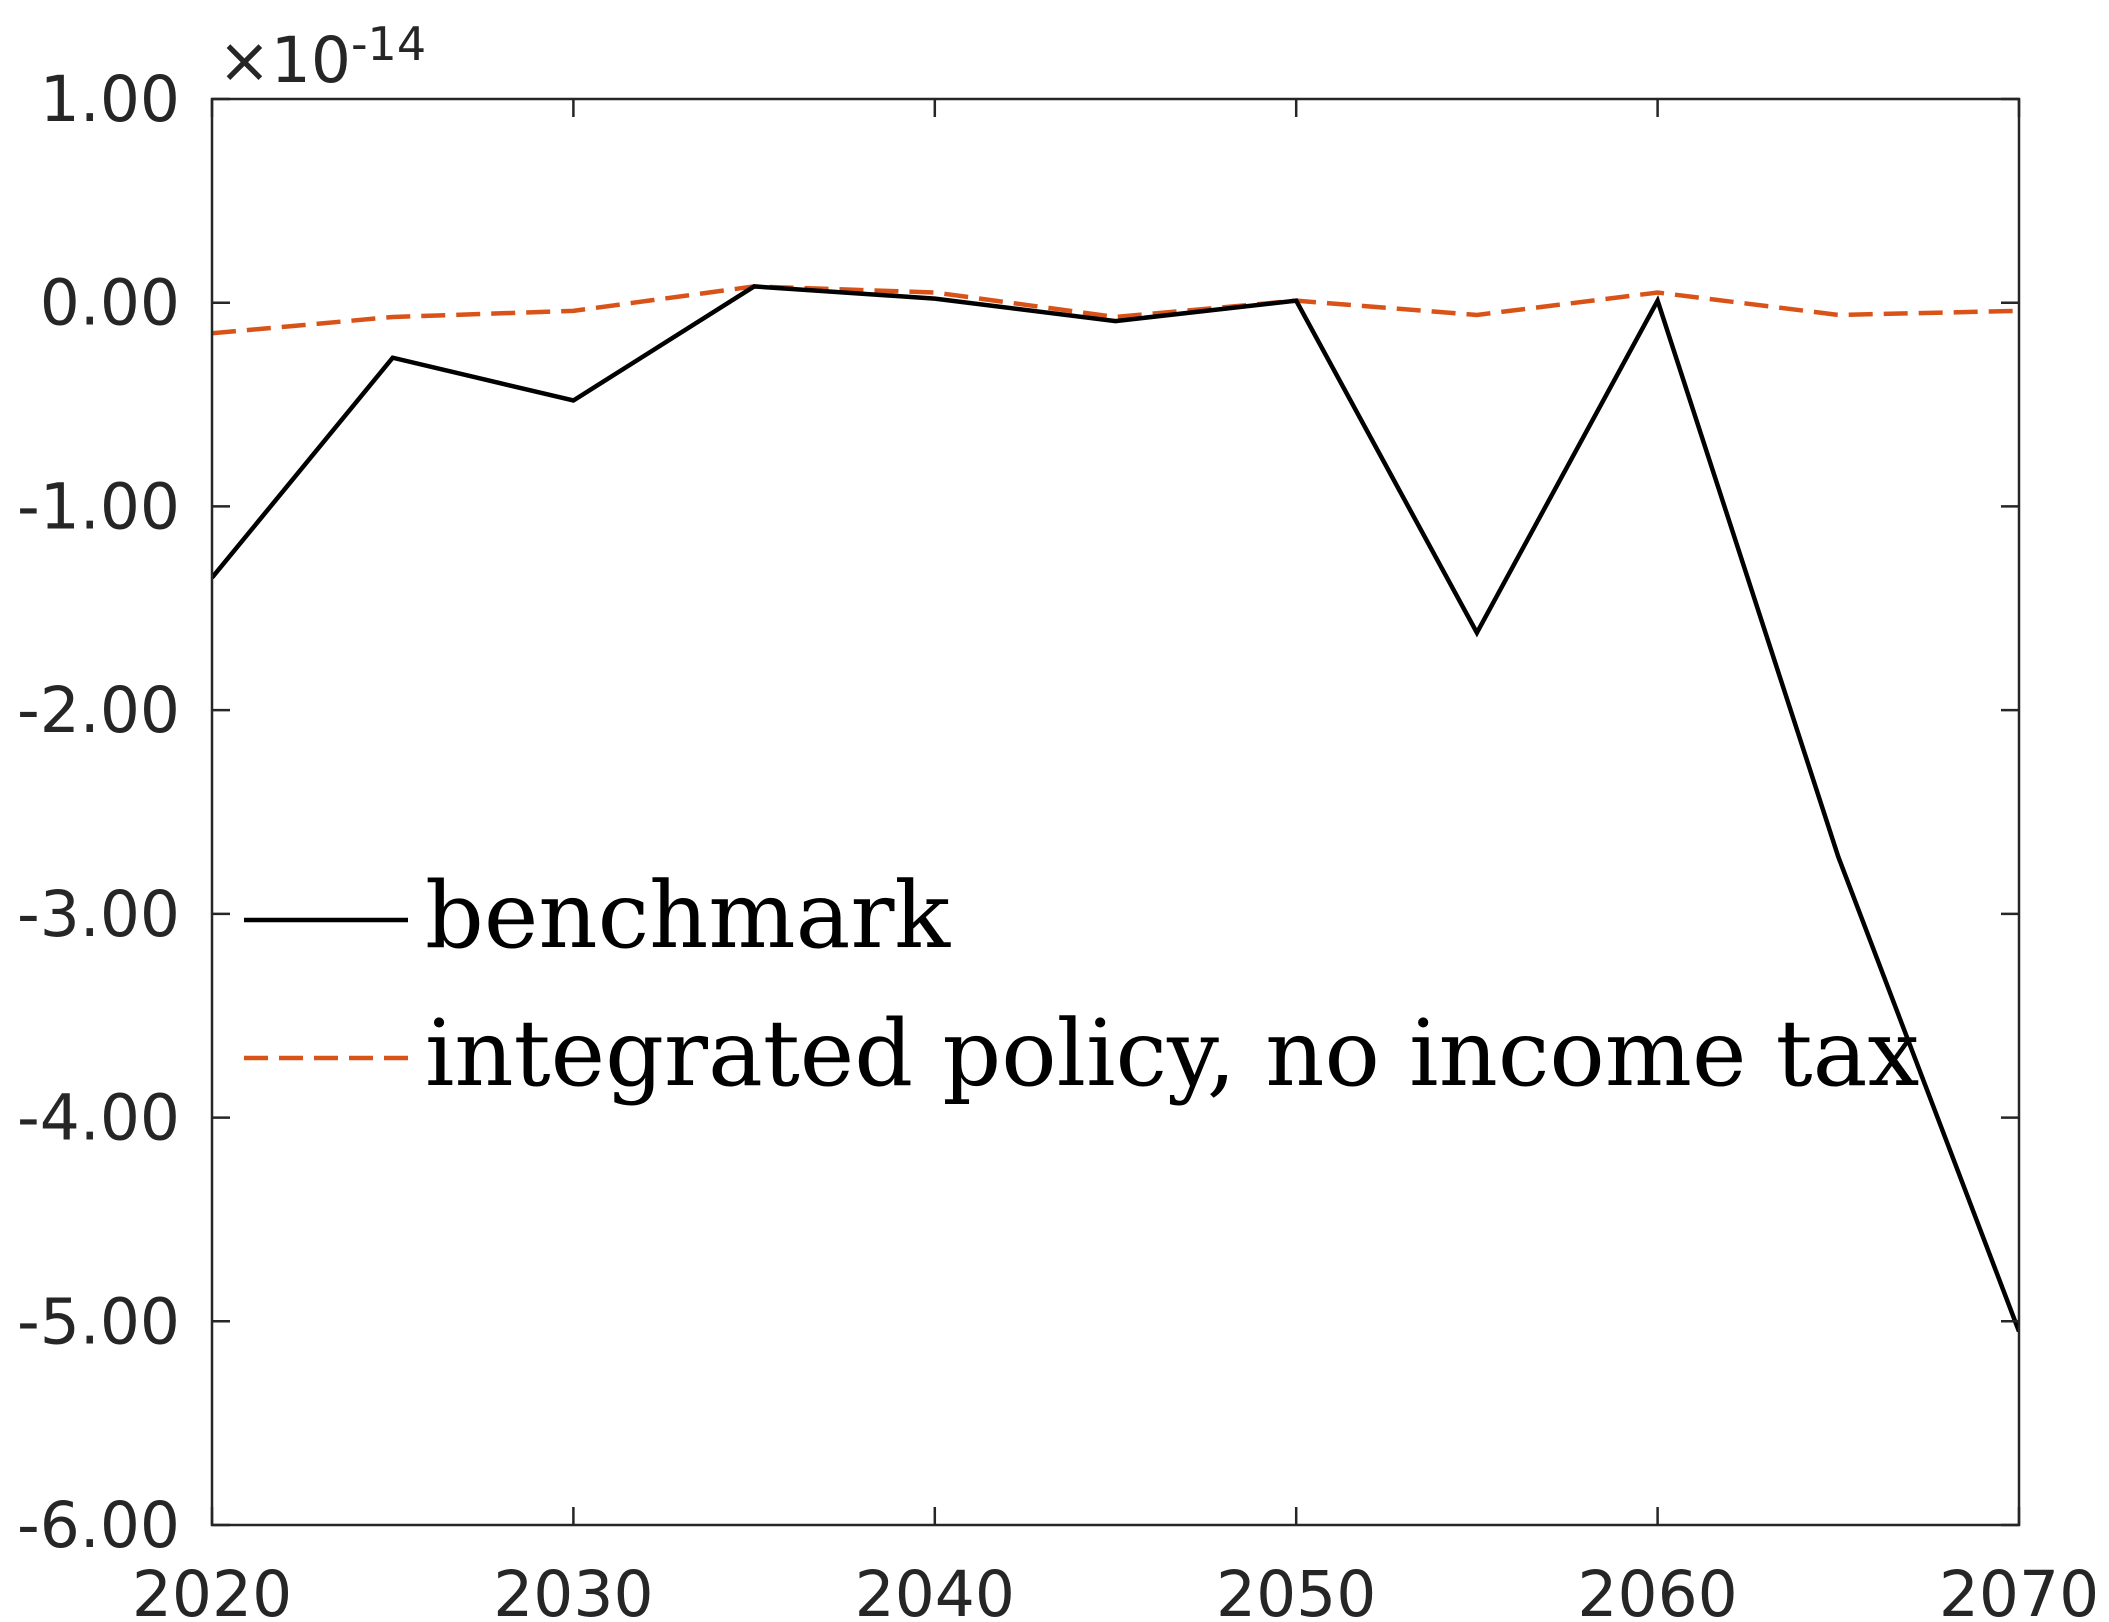 This screenshot has width=2109, height=1622. What do you see at coordinates (935, 1590) in the screenshot?
I see `x-tick-label: 2040` at bounding box center [935, 1590].